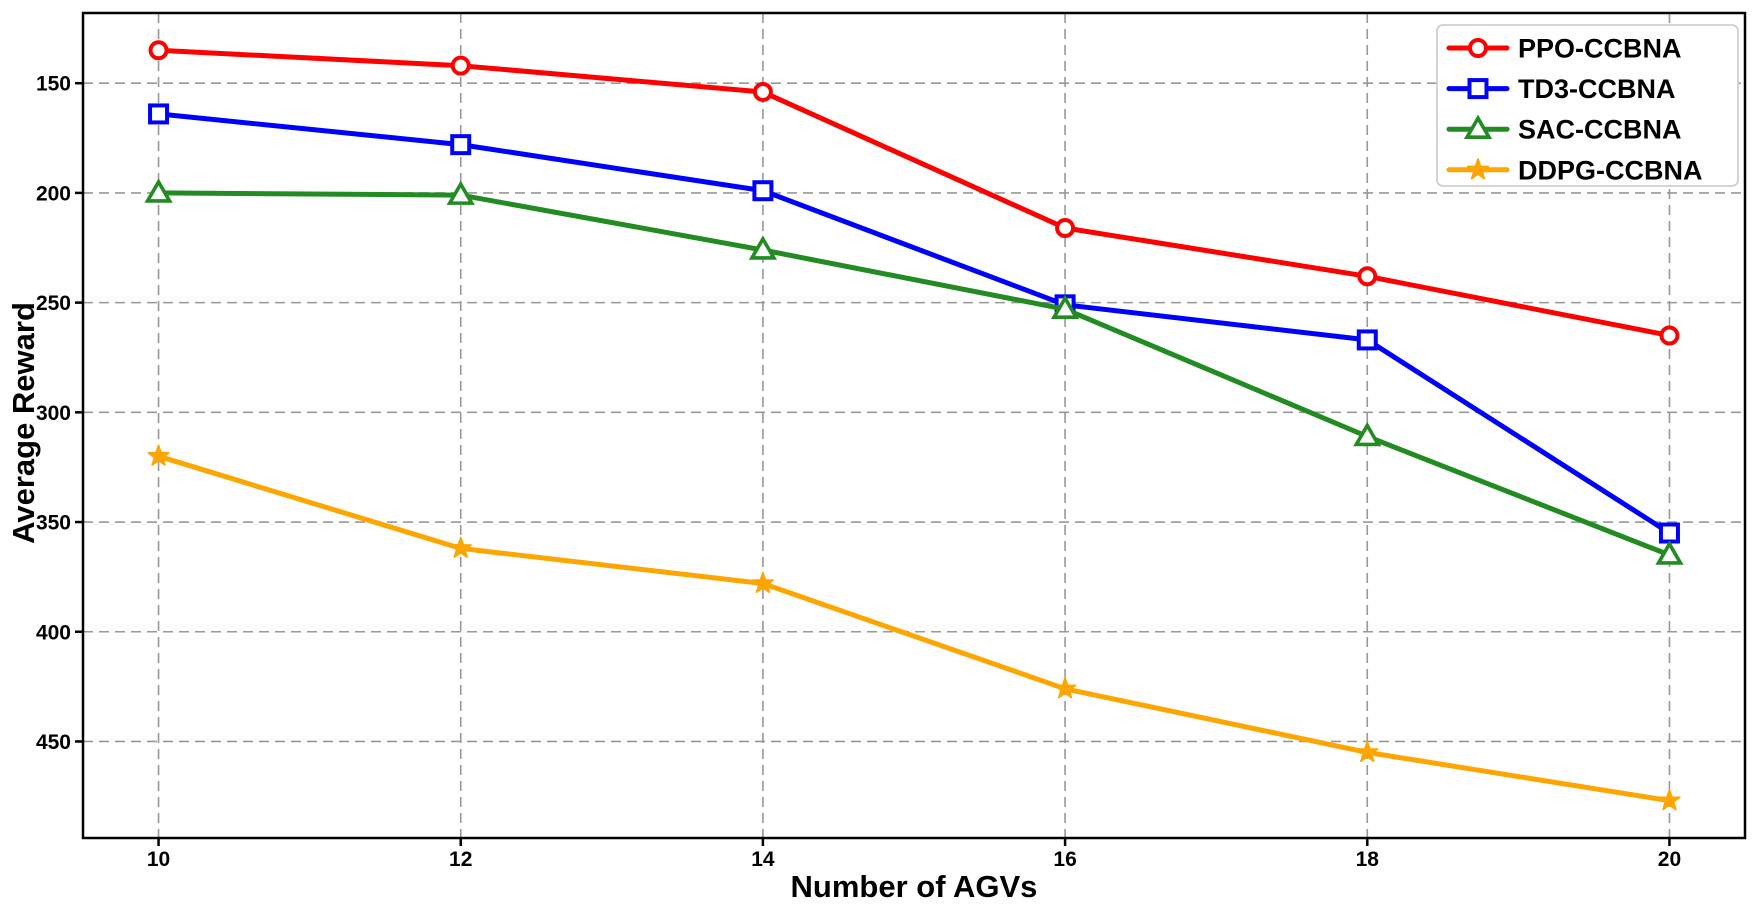 This screenshot has width=1753, height=906. What do you see at coordinates (1478, 126) in the screenshot?
I see `legend-marker-SAC-CCBNA` at bounding box center [1478, 126].